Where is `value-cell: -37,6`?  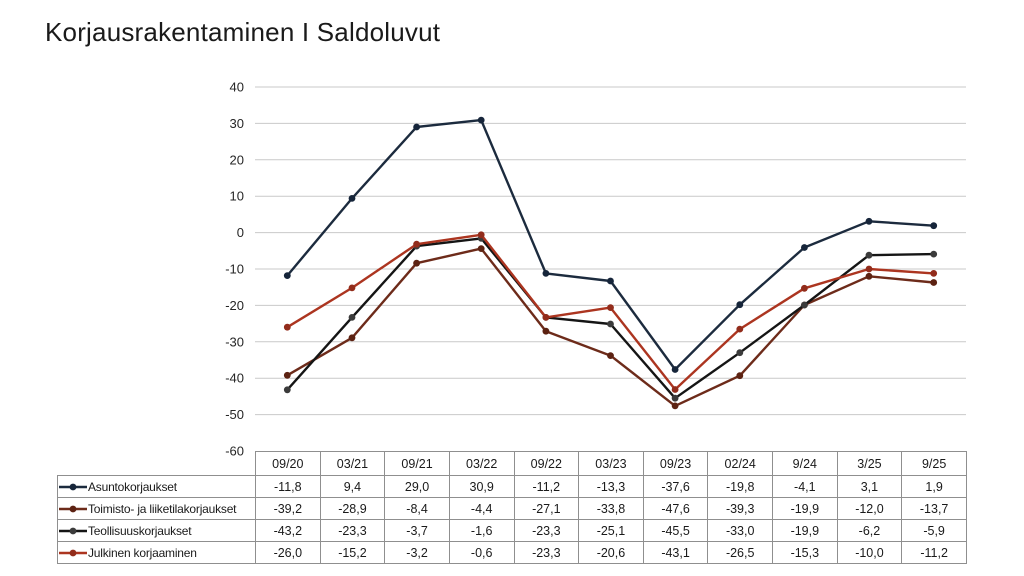 value-cell: -37,6 is located at coordinates (675, 486).